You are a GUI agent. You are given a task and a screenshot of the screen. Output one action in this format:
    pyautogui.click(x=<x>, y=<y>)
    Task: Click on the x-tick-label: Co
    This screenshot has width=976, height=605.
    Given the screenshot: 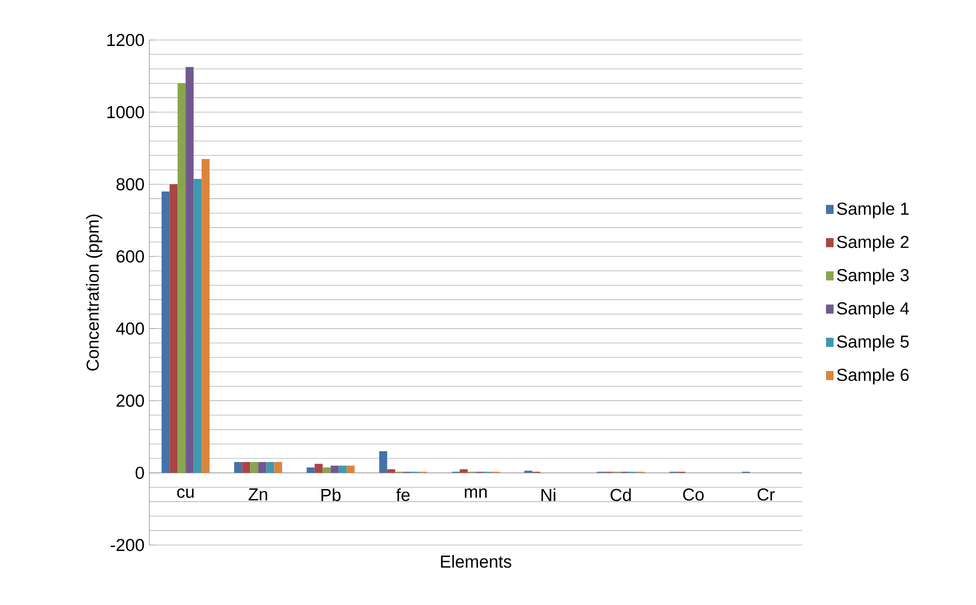 What is the action you would take?
    pyautogui.click(x=693, y=494)
    